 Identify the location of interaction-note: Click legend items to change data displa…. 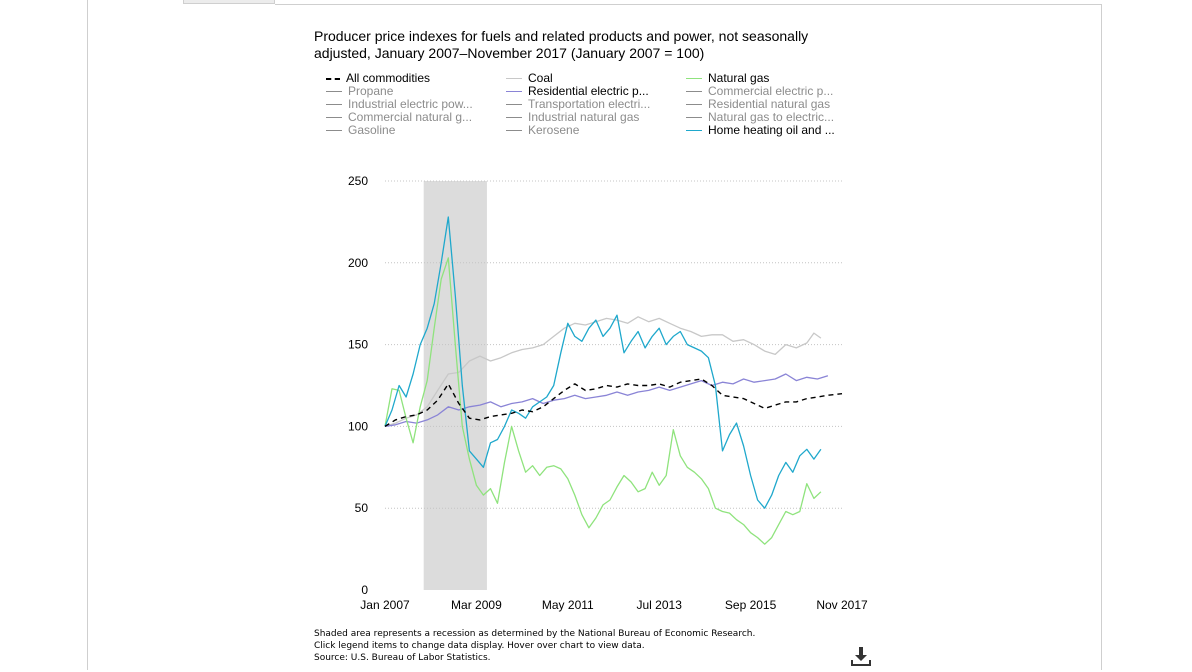
(479, 646).